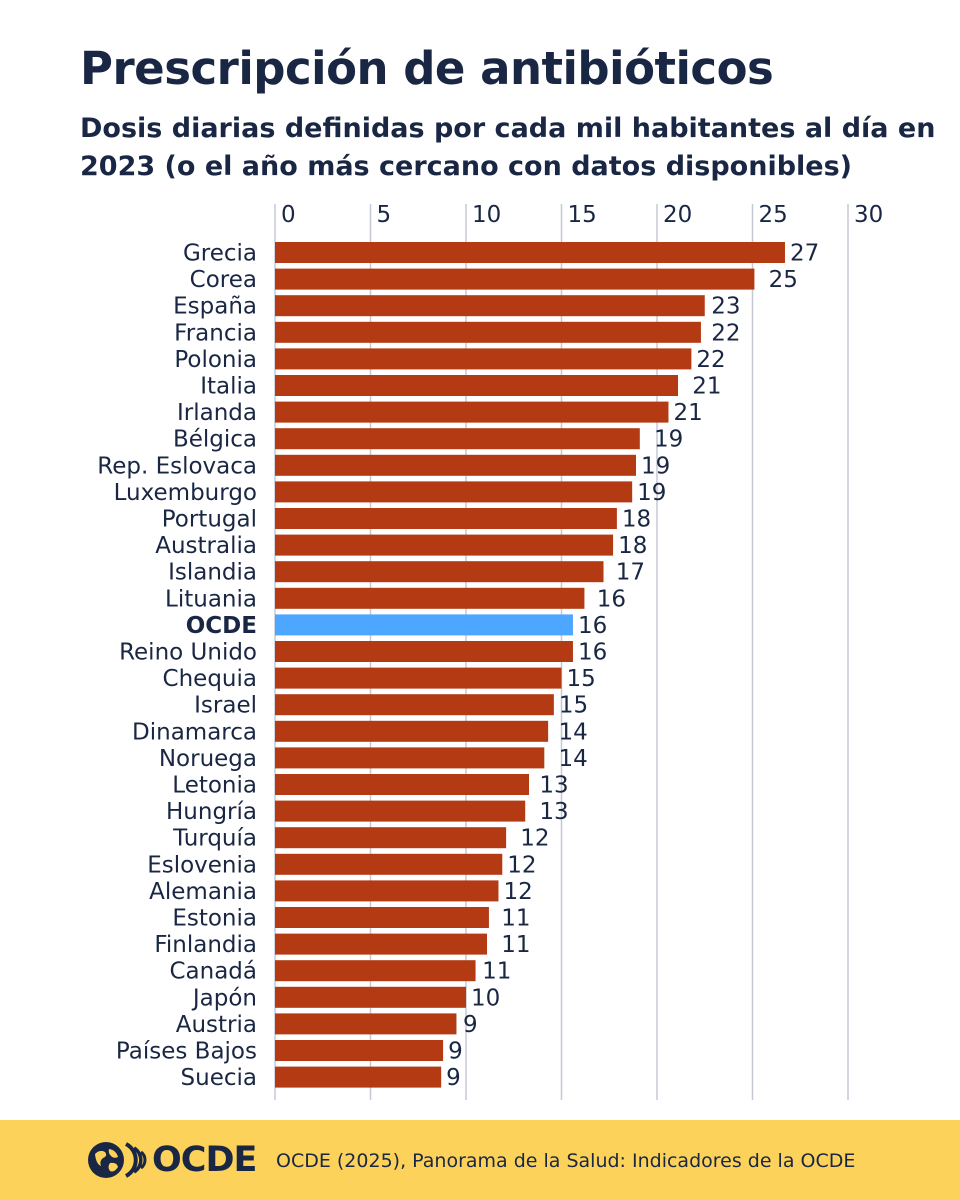  Describe the element at coordinates (582, 215) in the screenshot. I see `x-tick-label: 15` at that location.